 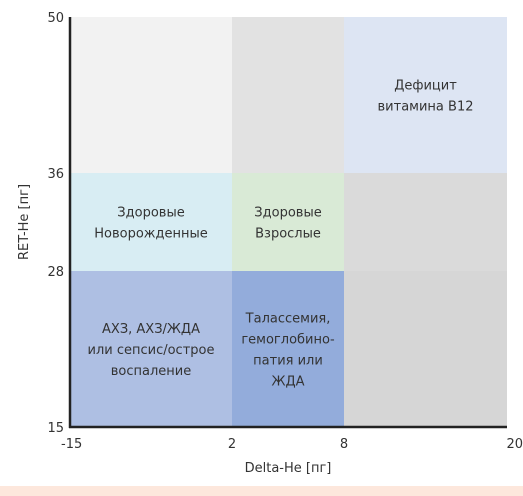 I want to click on region-7-label-line-1: гемоглобино-, so click(x=288, y=340).